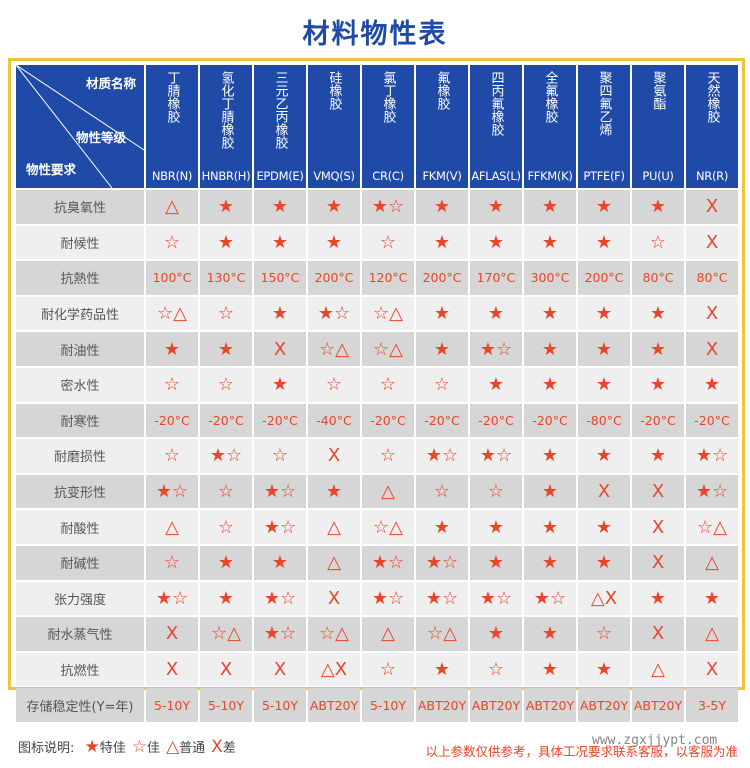 The width and height of the screenshot is (750, 768). Describe the element at coordinates (80, 491) in the screenshot. I see `property-label: 抗变形性` at that location.